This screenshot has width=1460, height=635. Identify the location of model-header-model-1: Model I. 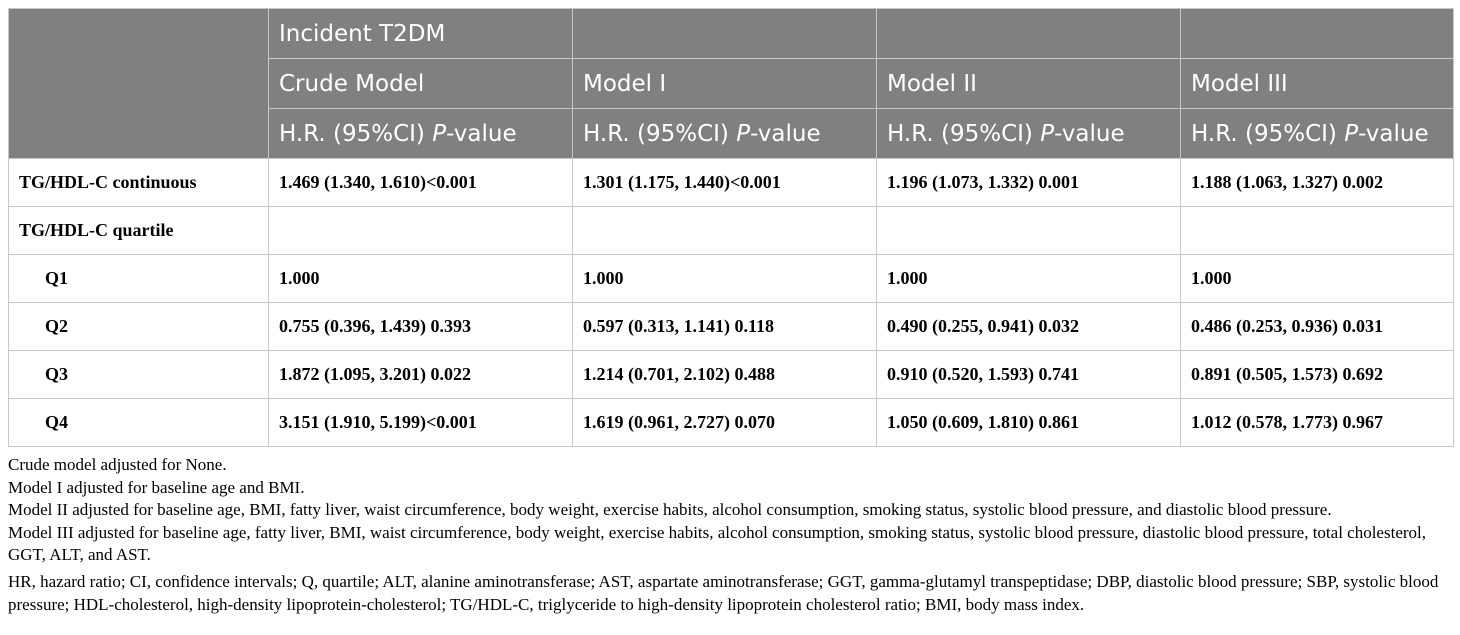
(724, 83).